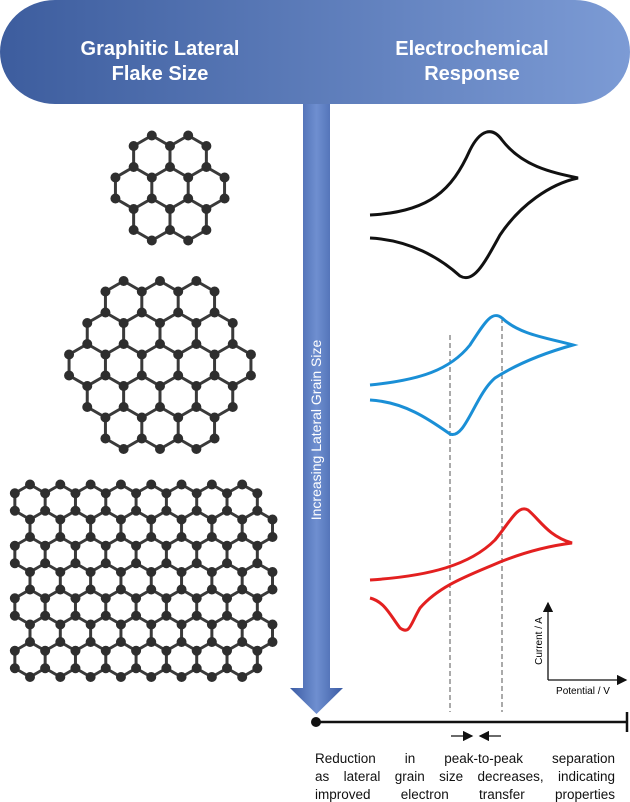 The height and width of the screenshot is (802, 630). Describe the element at coordinates (316, 430) in the screenshot. I see `arrow-label: Increasing Lateral Grain Size` at that location.